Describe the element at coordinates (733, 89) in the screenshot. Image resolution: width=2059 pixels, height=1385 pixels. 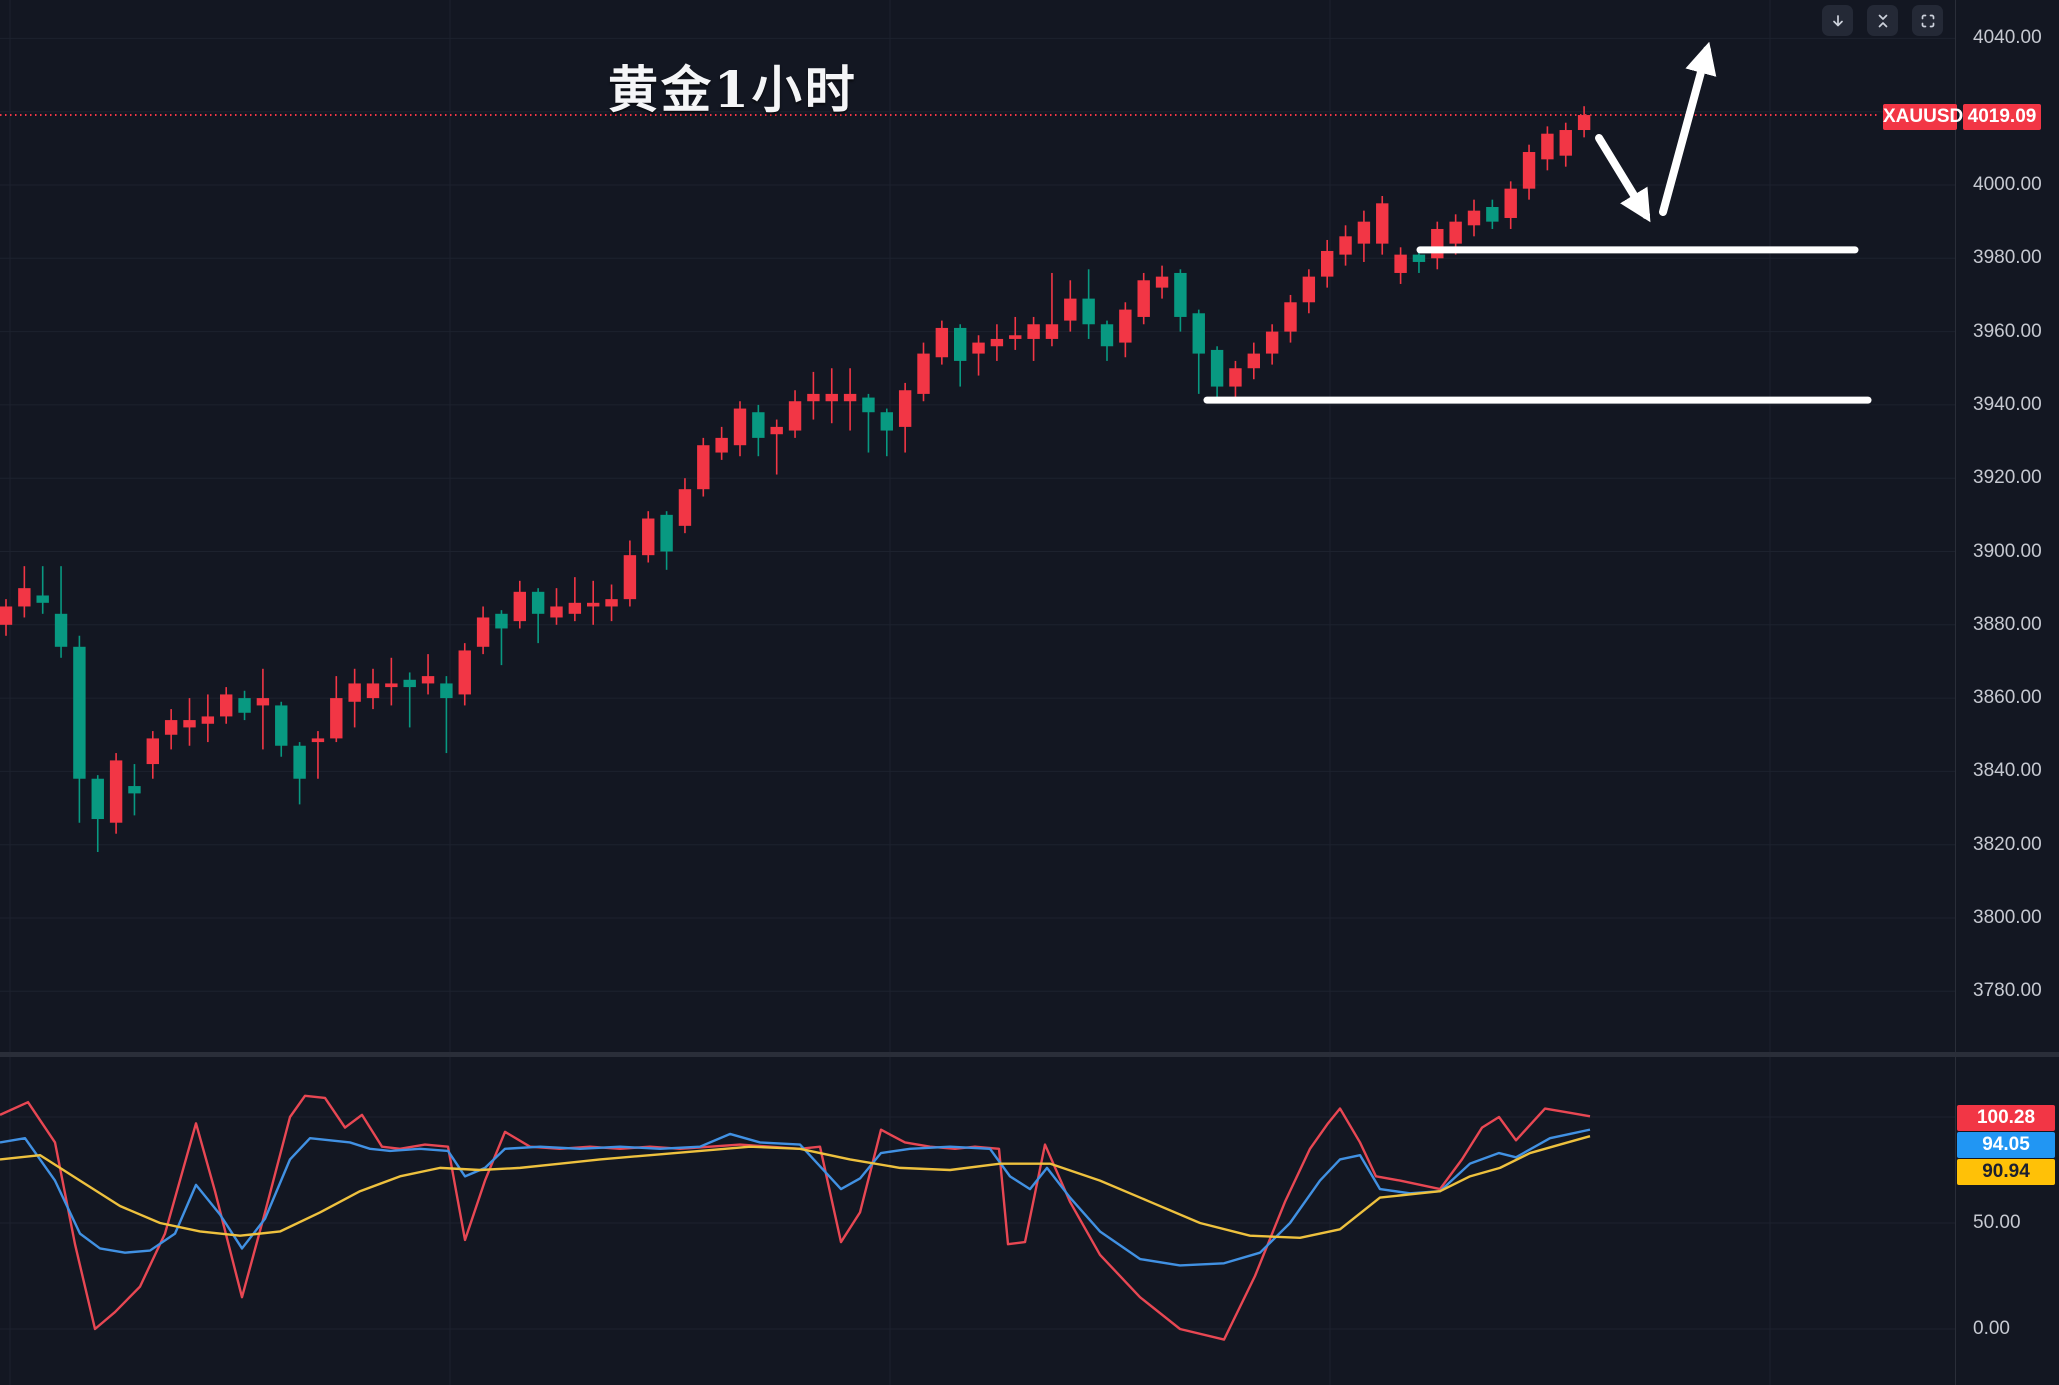
I see `chart-title: 黄金1小时` at that location.